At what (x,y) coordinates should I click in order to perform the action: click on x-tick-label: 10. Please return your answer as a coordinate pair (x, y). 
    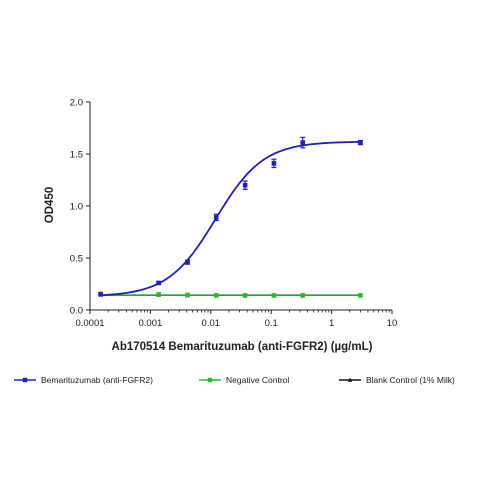
    Looking at the image, I should click on (392, 323).